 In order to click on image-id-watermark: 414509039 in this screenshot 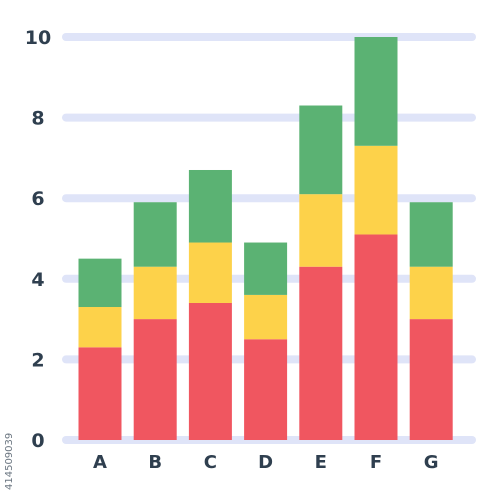, I will do `click(11, 440)`.